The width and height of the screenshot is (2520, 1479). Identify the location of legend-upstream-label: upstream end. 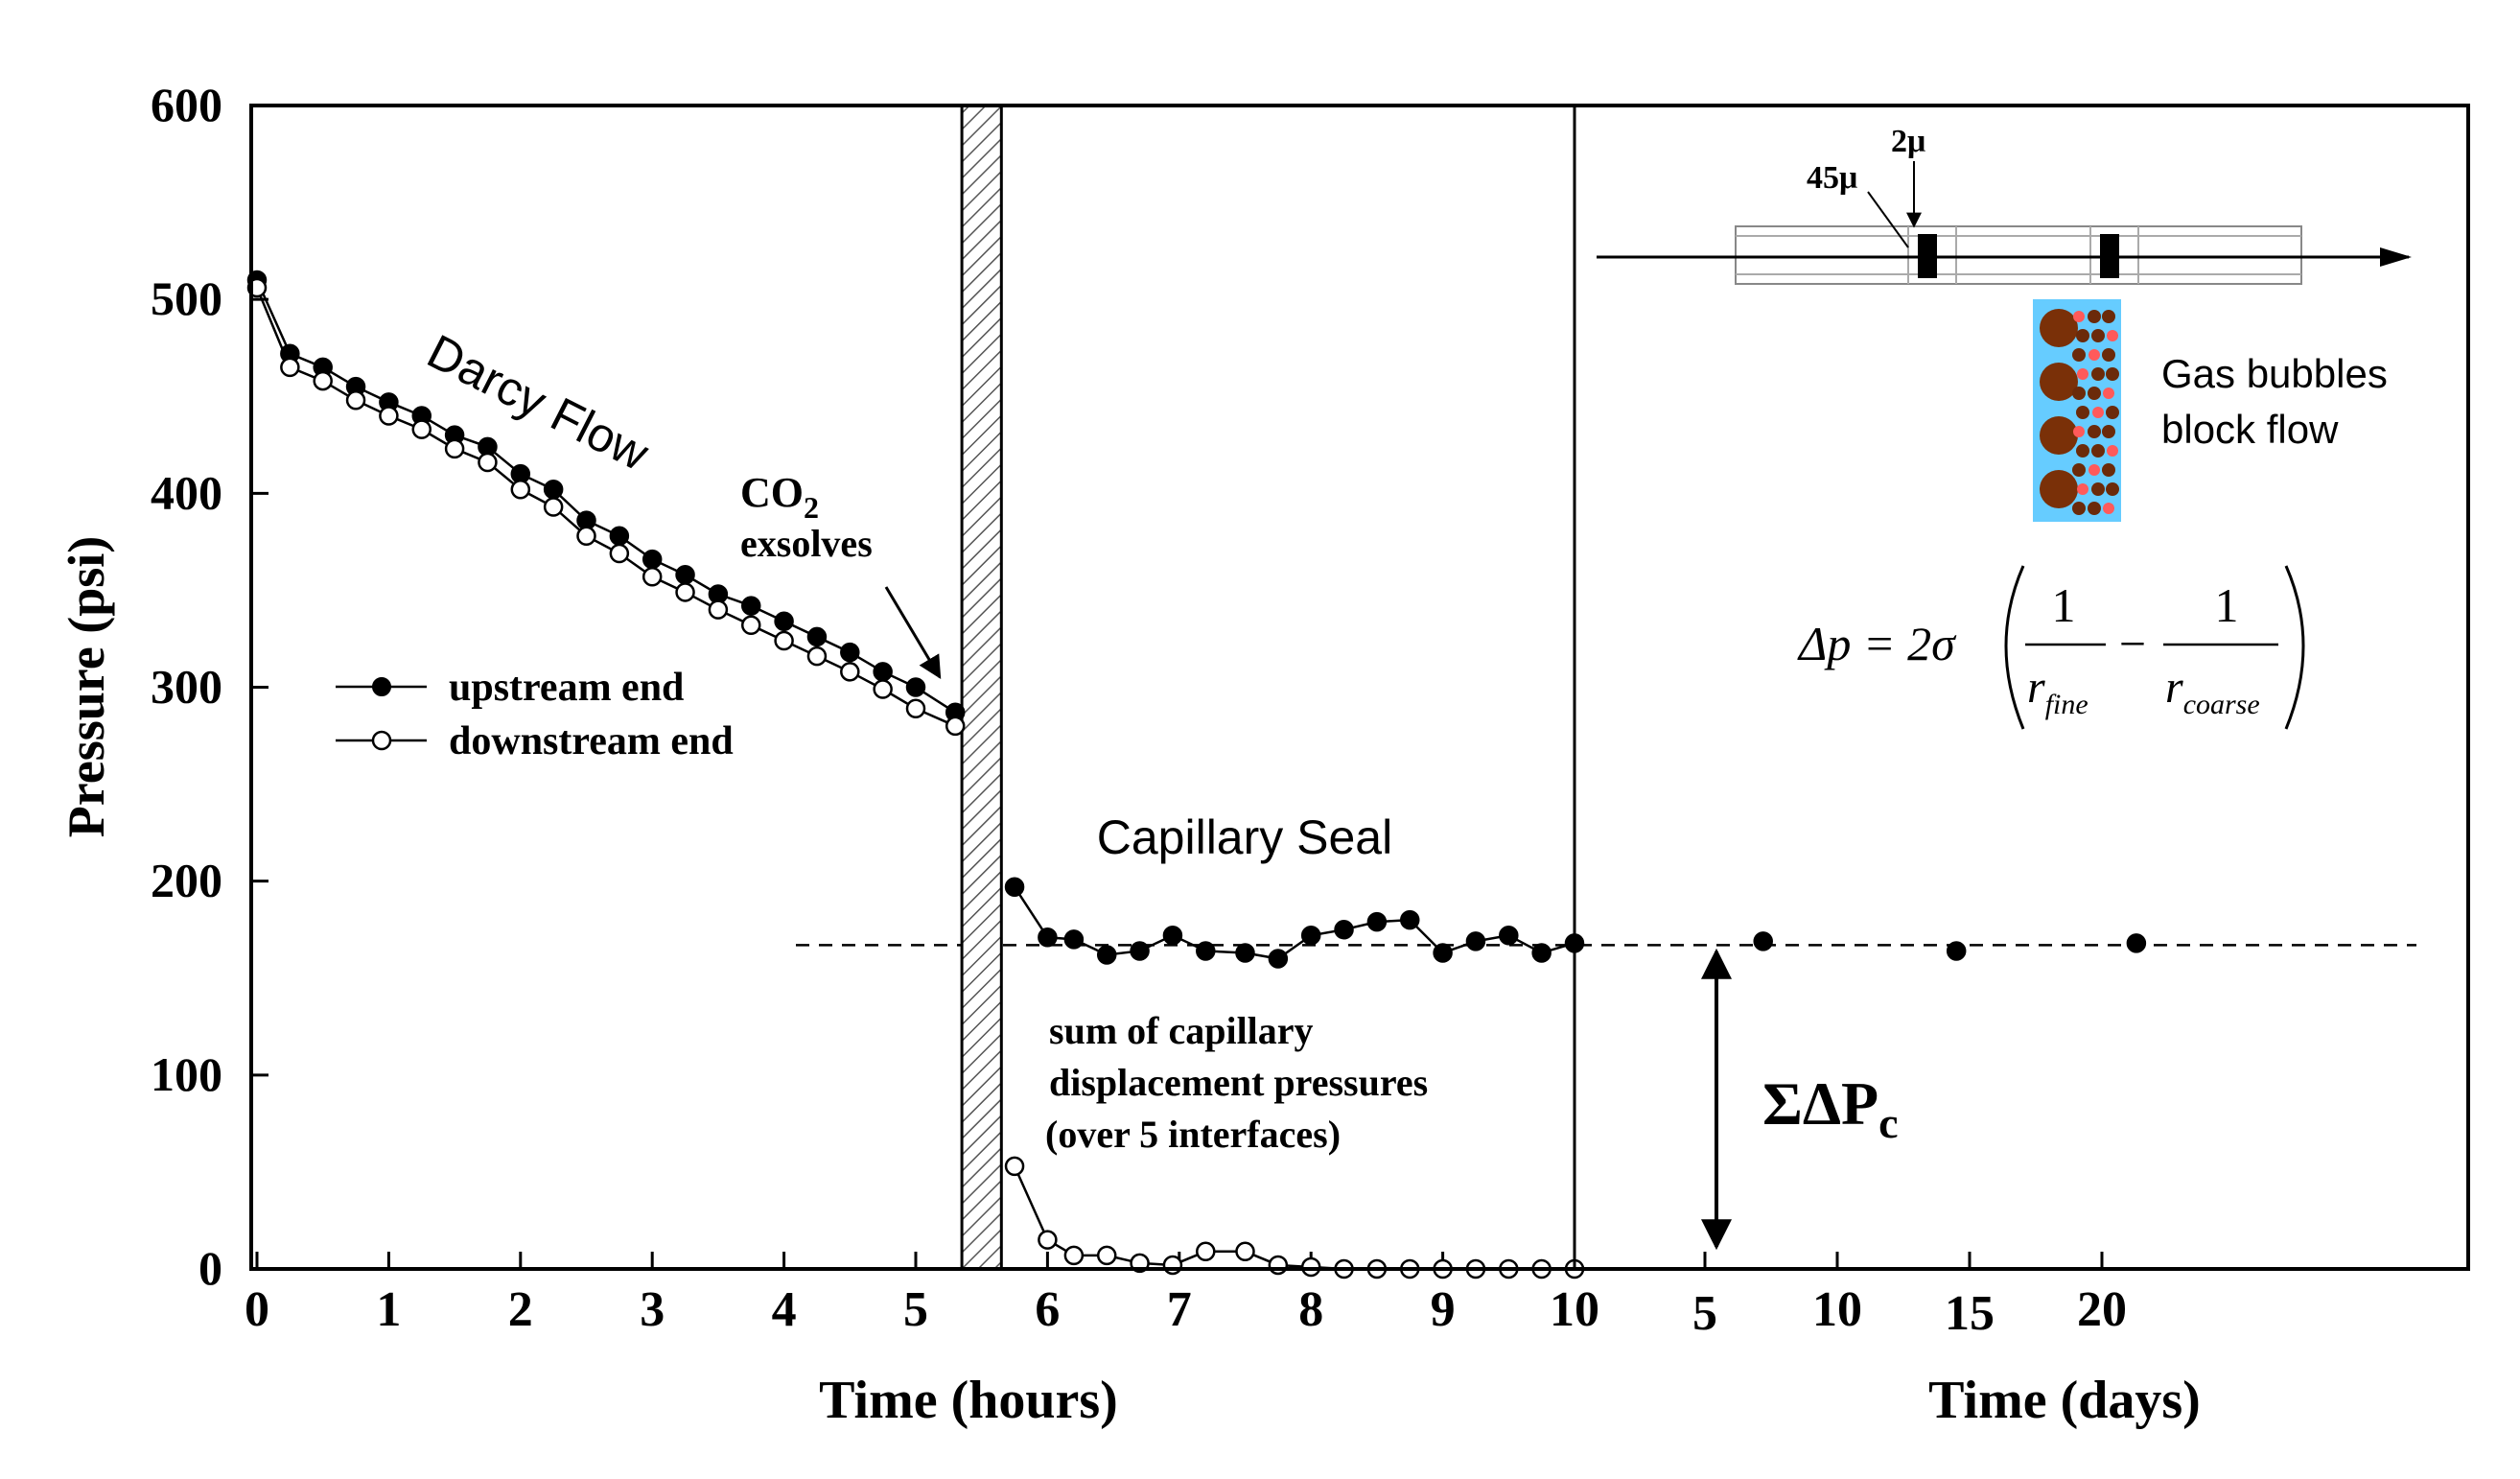
(566, 688).